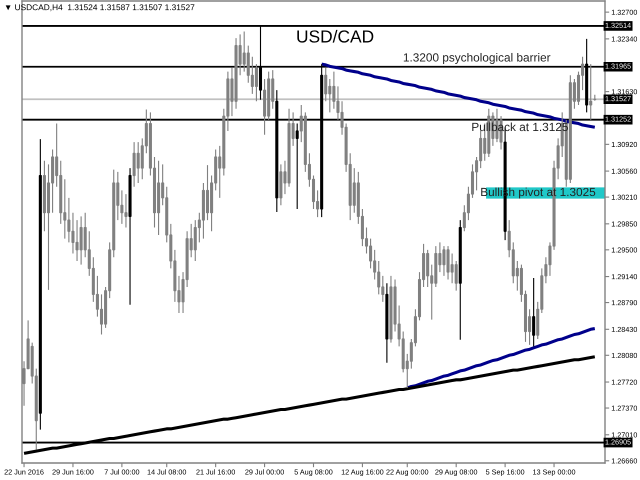 The height and width of the screenshot is (480, 640). What do you see at coordinates (335, 36) in the screenshot?
I see `text: USD/CAD` at bounding box center [335, 36].